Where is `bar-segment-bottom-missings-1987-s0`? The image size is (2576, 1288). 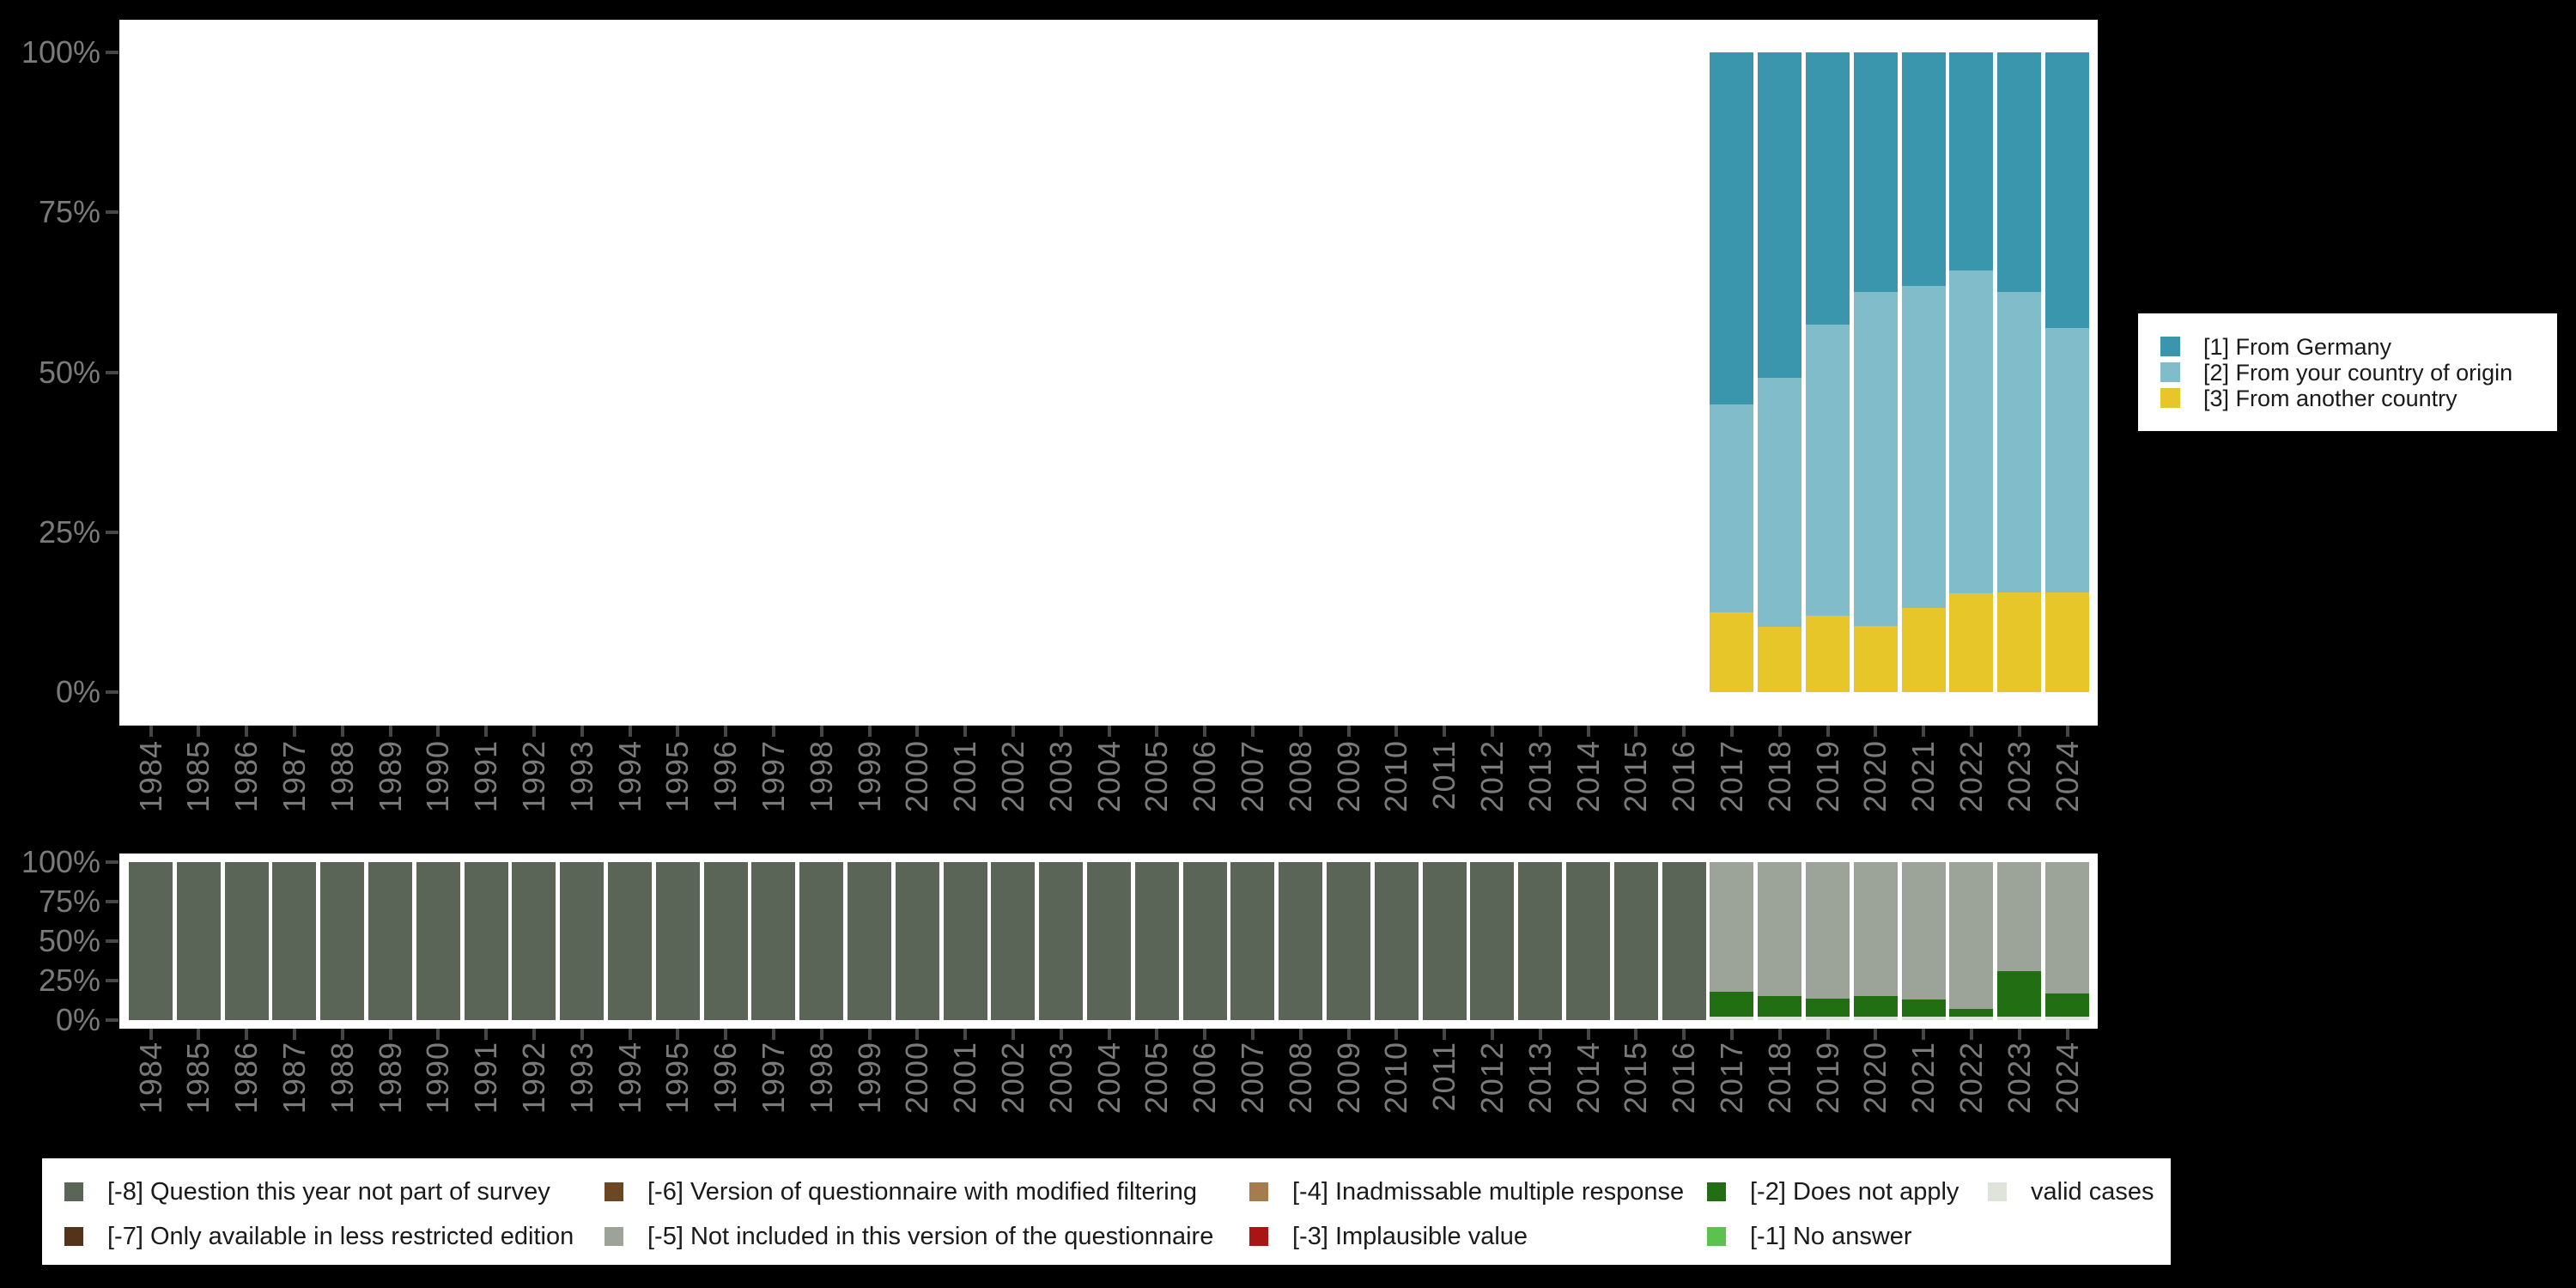 bar-segment-bottom-missings-1987-s0 is located at coordinates (294, 941).